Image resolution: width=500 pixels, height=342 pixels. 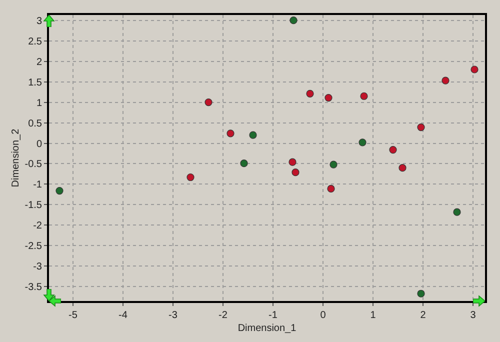 I want to click on y-tick-label: 3, so click(x=39, y=21).